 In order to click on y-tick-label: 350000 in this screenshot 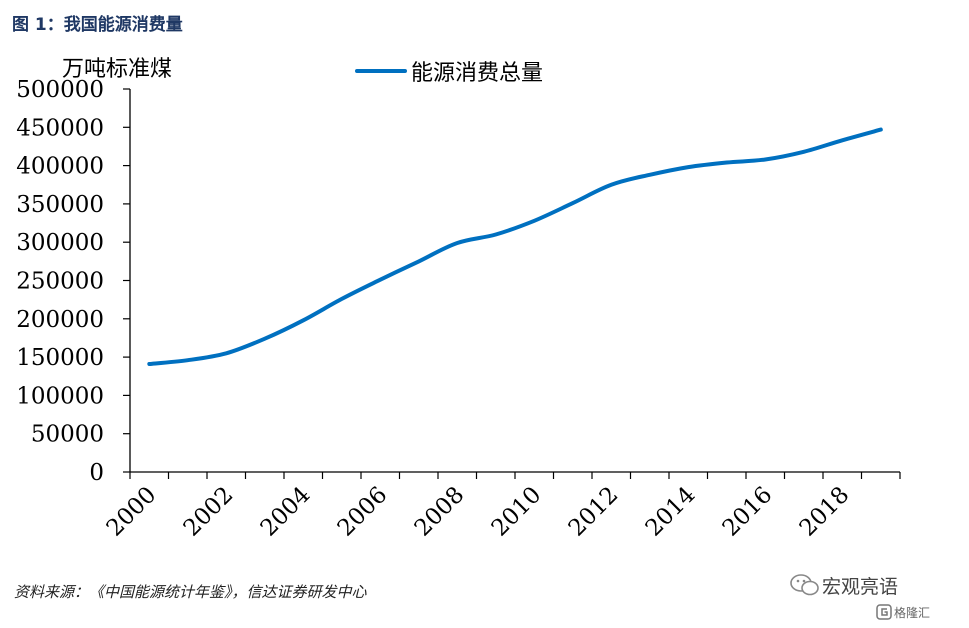, I will do `click(60, 205)`.